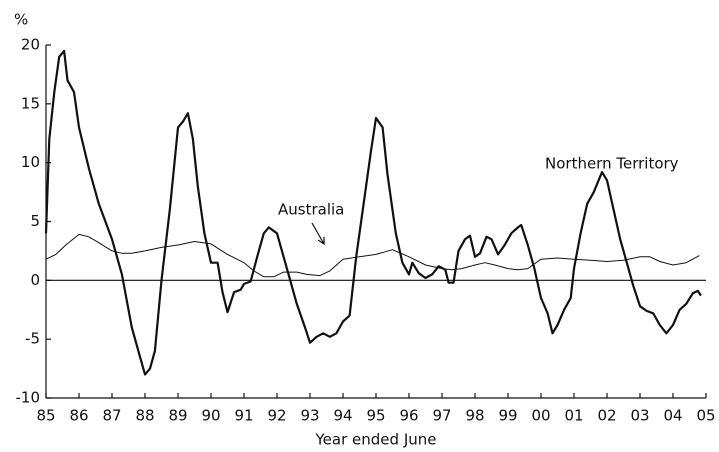 Image resolution: width=719 pixels, height=452 pixels. I want to click on x-tick-label: 02, so click(606, 416).